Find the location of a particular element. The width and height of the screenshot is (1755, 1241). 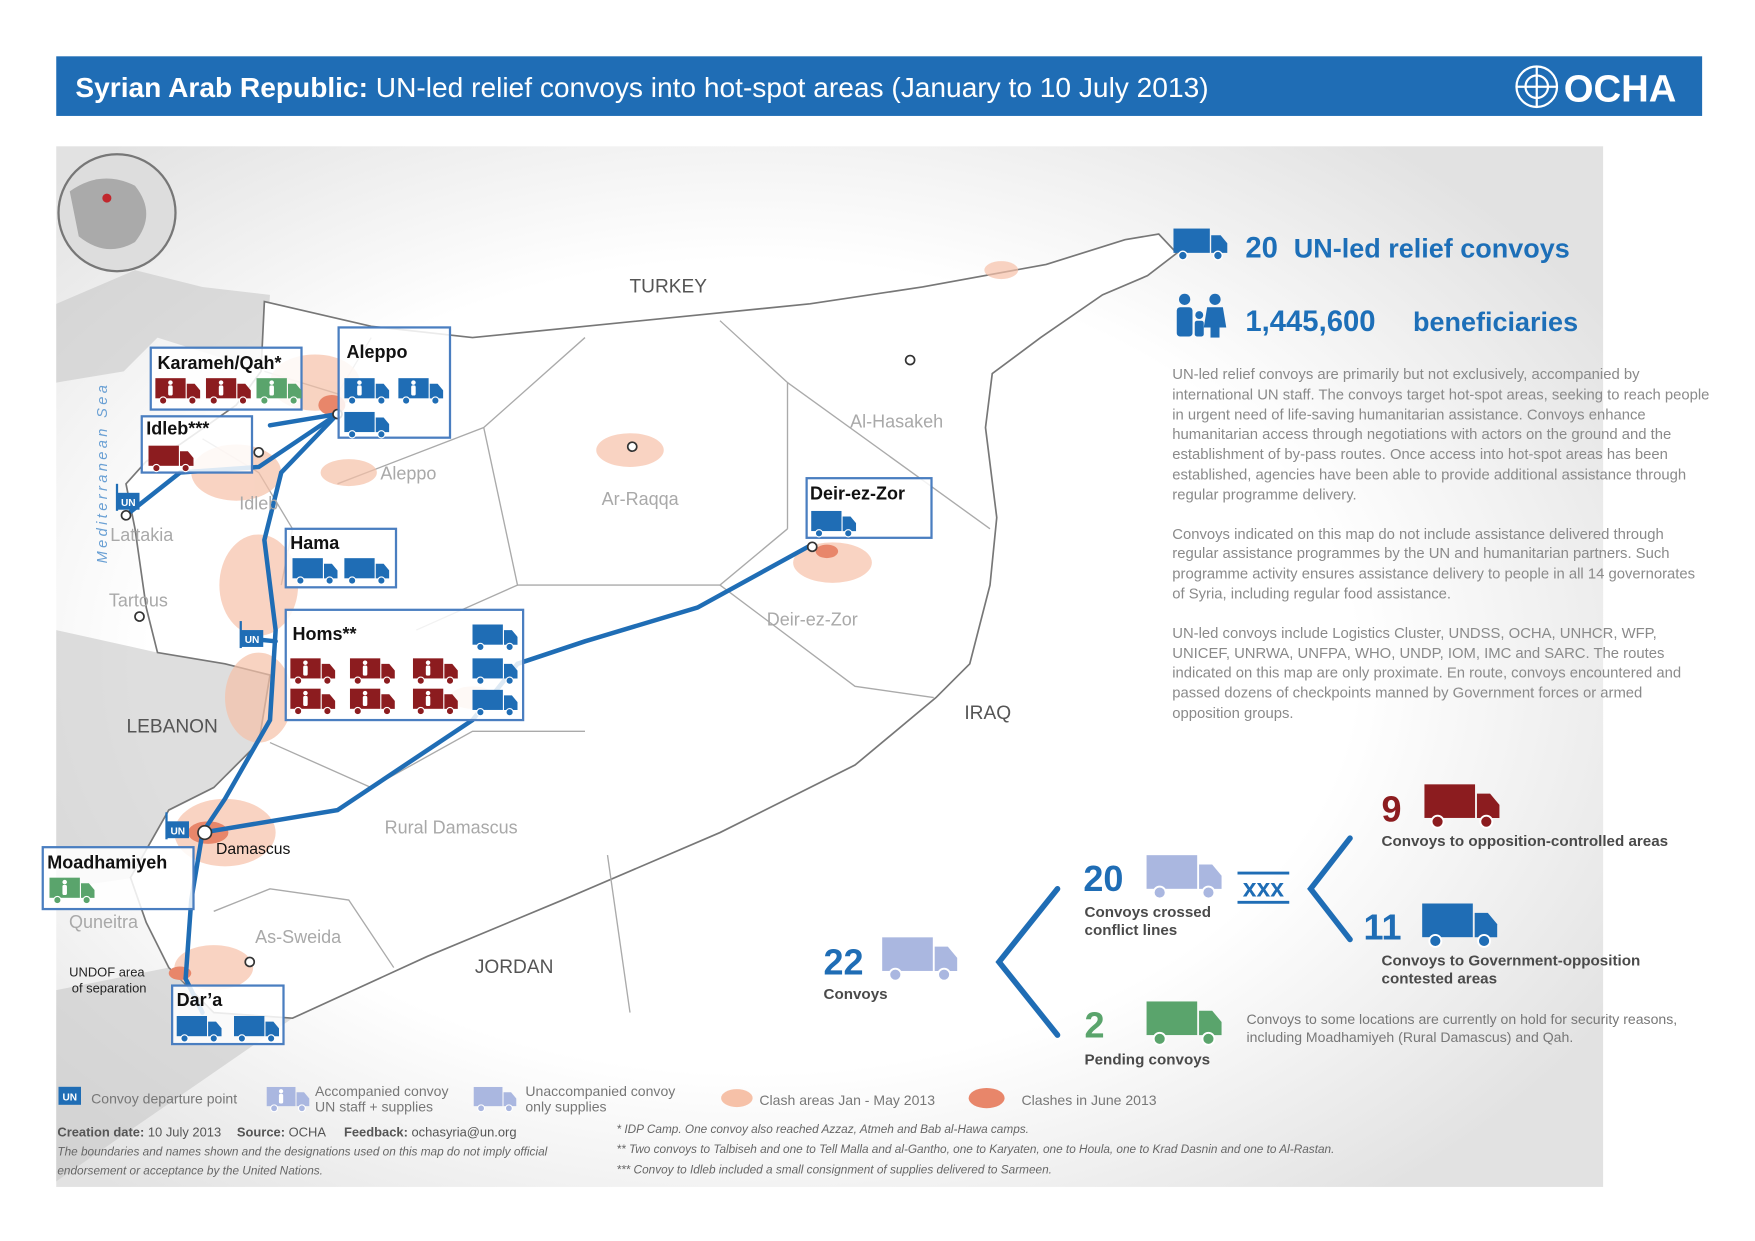

neighbour-land is located at coordinates (174, 726).